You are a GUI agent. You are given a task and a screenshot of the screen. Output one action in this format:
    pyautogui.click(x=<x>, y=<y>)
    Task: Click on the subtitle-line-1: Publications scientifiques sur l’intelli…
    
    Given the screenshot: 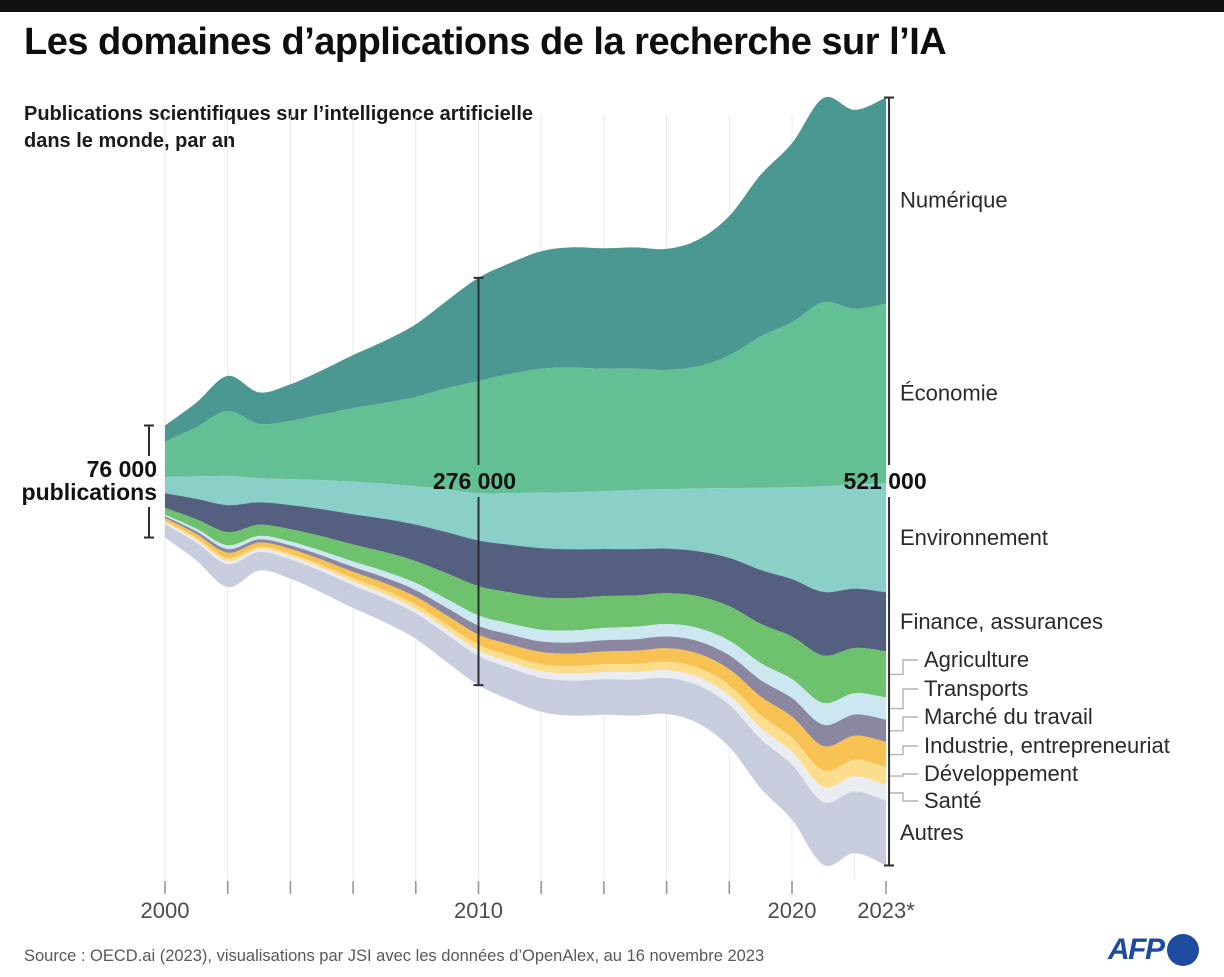 What is the action you would take?
    pyautogui.click(x=279, y=114)
    